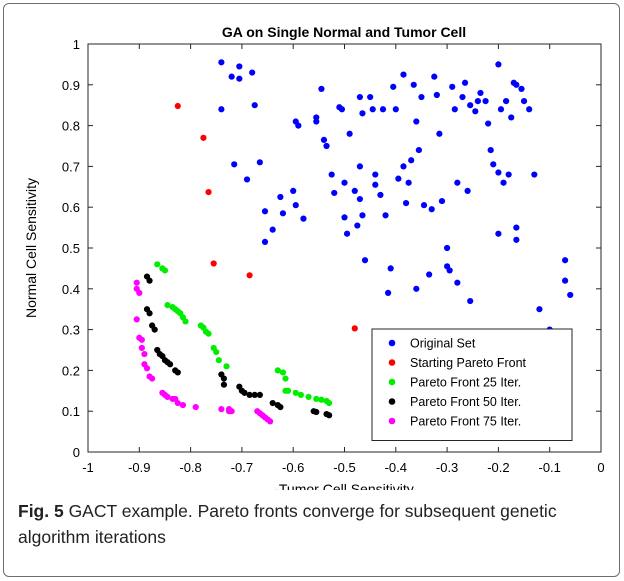 The width and height of the screenshot is (624, 581). What do you see at coordinates (139, 467) in the screenshot?
I see `x-tick-label: -0.9` at bounding box center [139, 467].